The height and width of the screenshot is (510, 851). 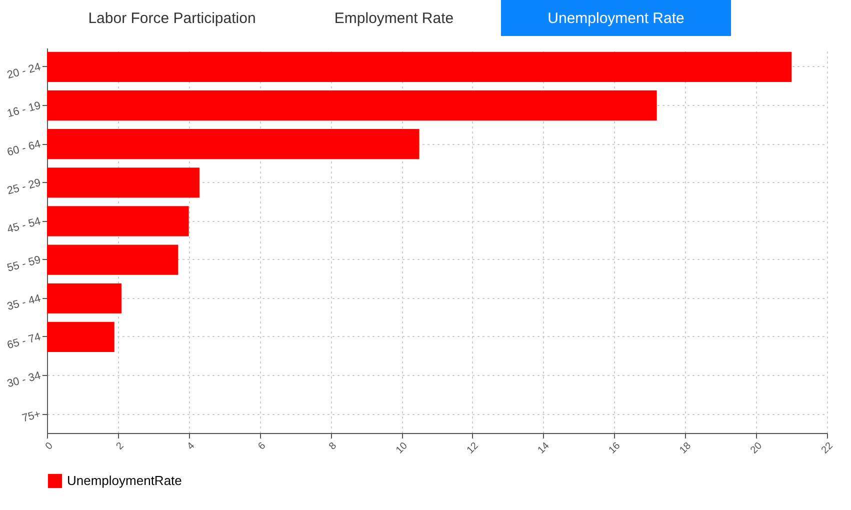 I want to click on x-tick-label: 6, so click(x=262, y=446).